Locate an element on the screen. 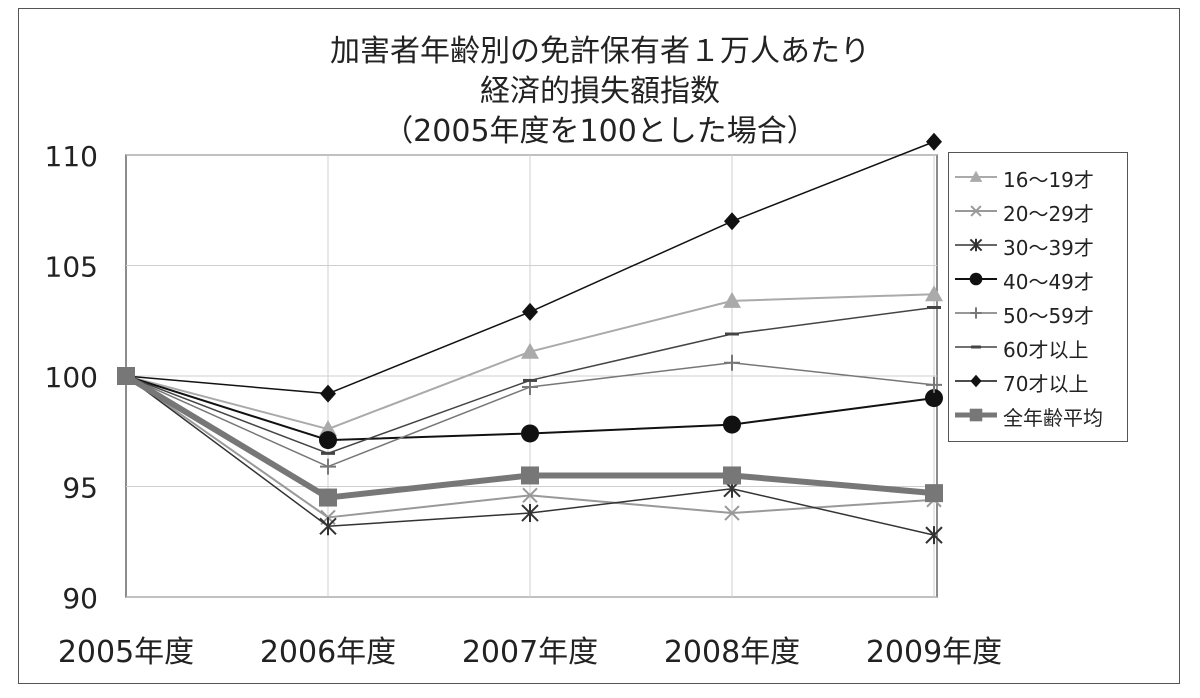  y-tick-label: 105 is located at coordinates (71, 267).